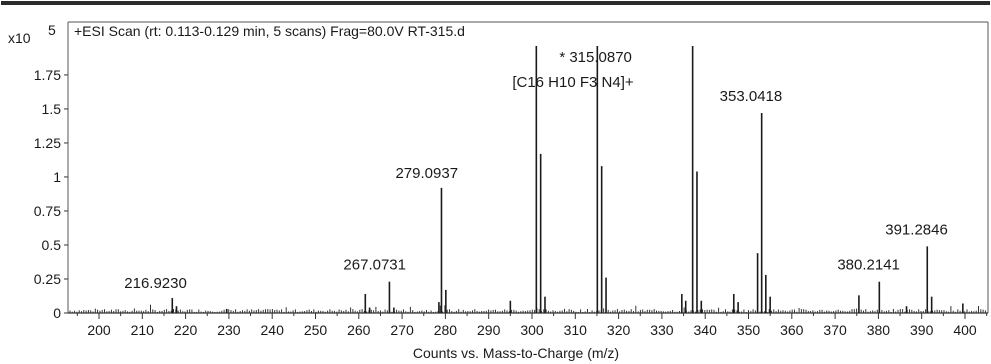 The image size is (991, 364). I want to click on x-tick-label: 350, so click(749, 330).